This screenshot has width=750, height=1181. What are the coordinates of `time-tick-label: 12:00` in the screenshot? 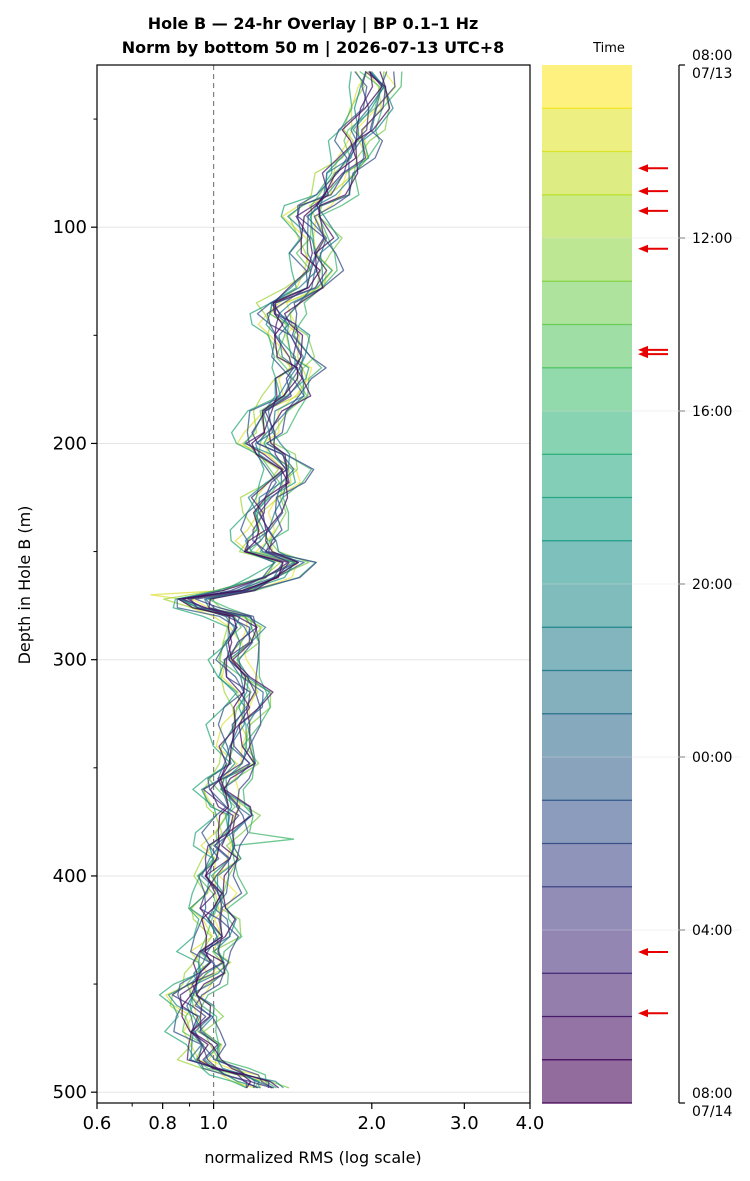 It's located at (712, 239).